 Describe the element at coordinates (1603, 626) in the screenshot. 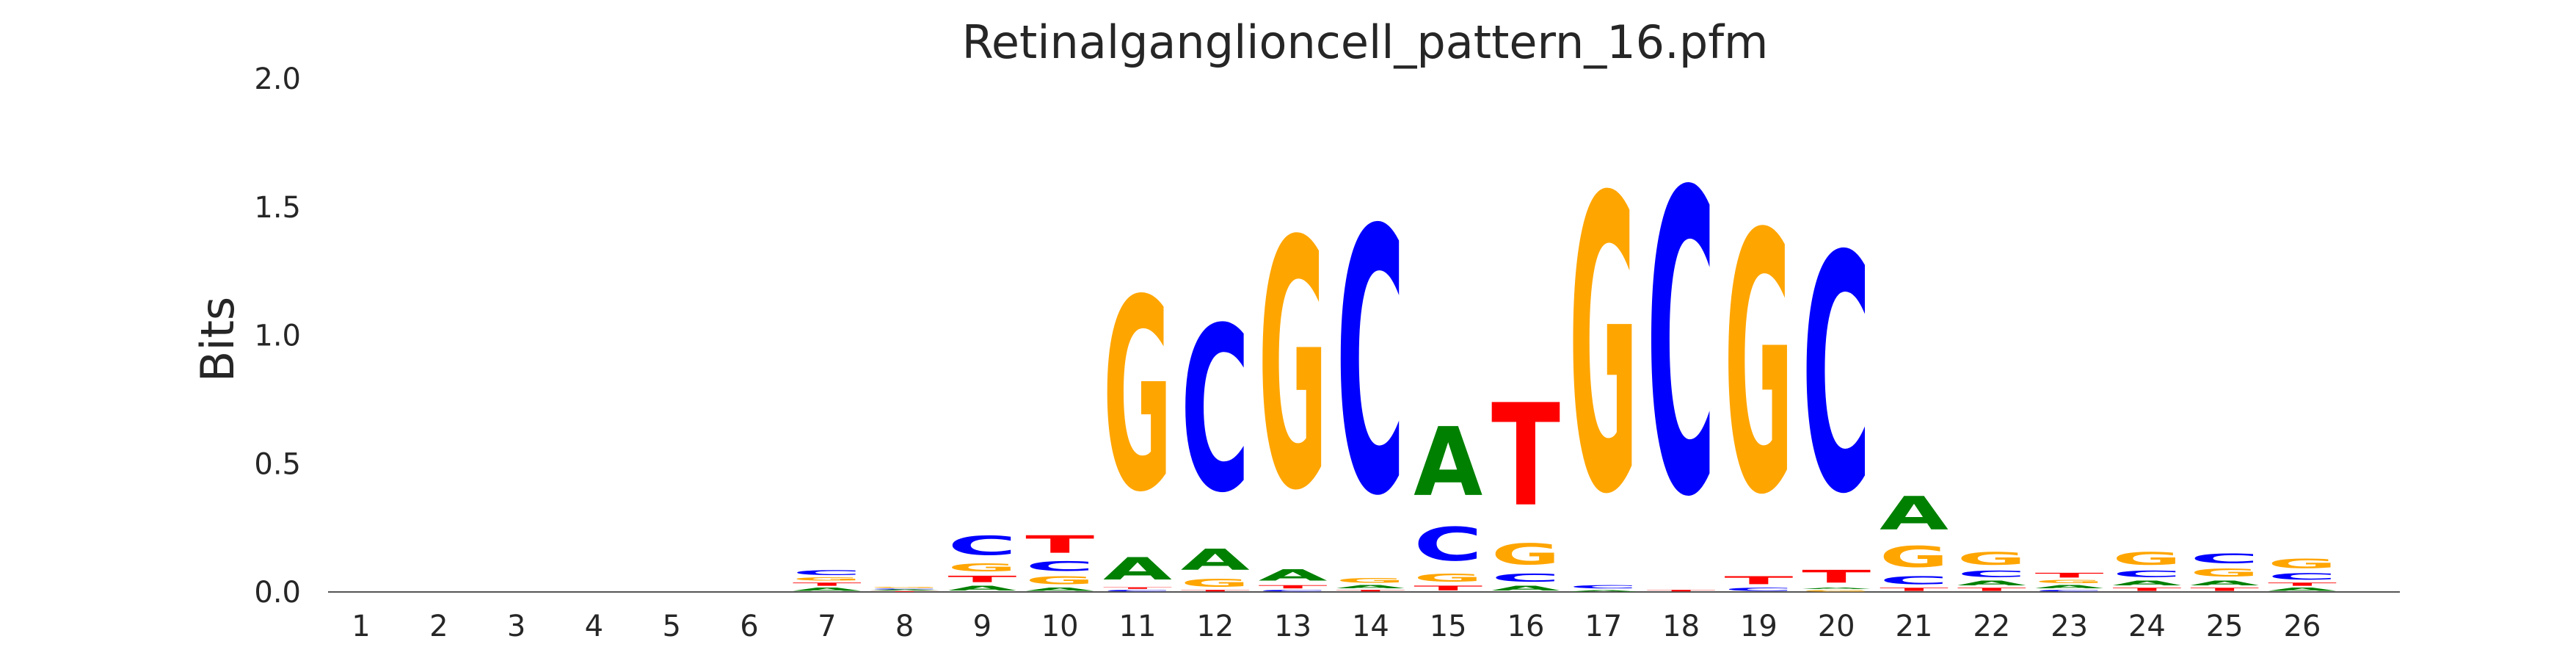

I see `x-tick-label: 17` at that location.